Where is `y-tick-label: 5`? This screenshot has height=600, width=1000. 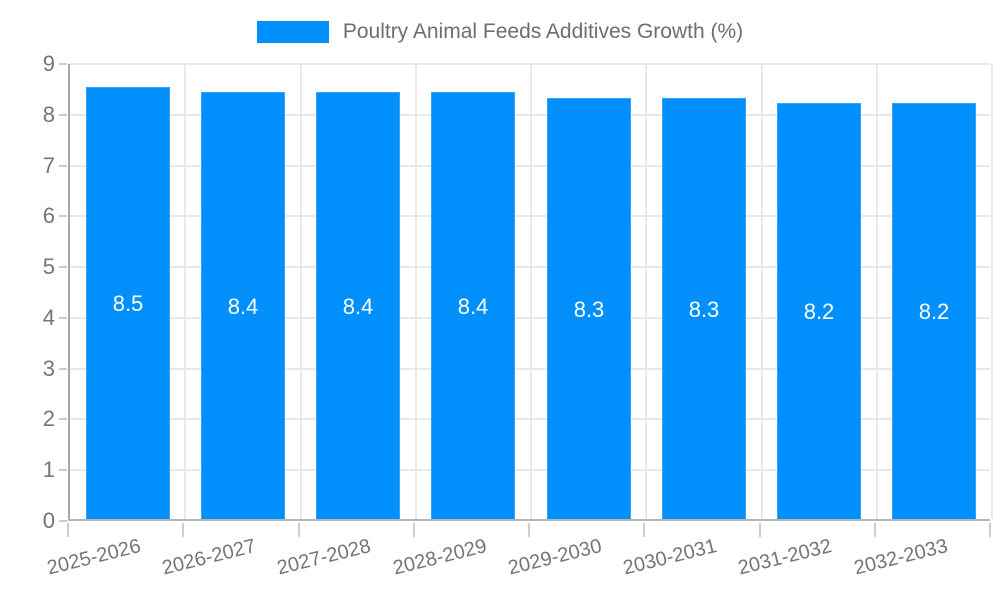
y-tick-label: 5 is located at coordinates (48, 267).